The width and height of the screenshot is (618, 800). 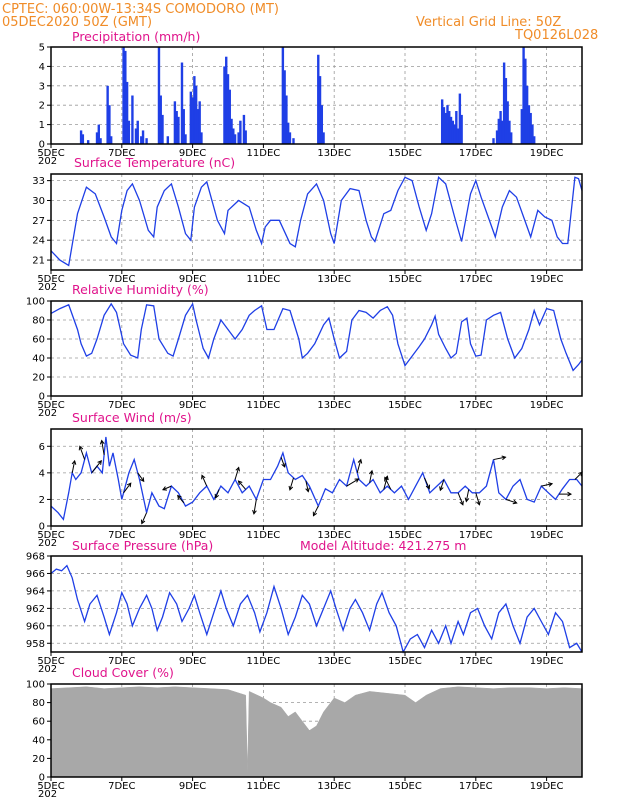 What do you see at coordinates (42, 145) in the screenshot?
I see `y-tick-label: 0` at bounding box center [42, 145].